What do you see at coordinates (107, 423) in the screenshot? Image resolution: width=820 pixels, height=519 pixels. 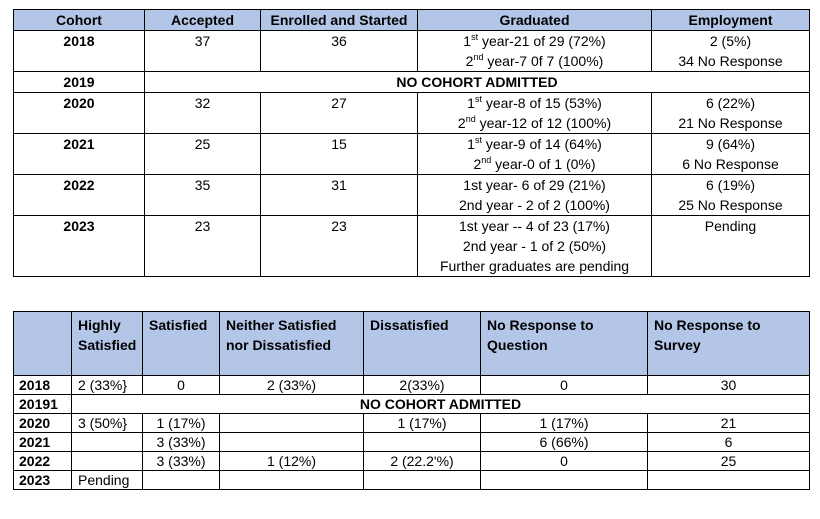 I see `highly-satisfied-value: 3 (50%}` at bounding box center [107, 423].